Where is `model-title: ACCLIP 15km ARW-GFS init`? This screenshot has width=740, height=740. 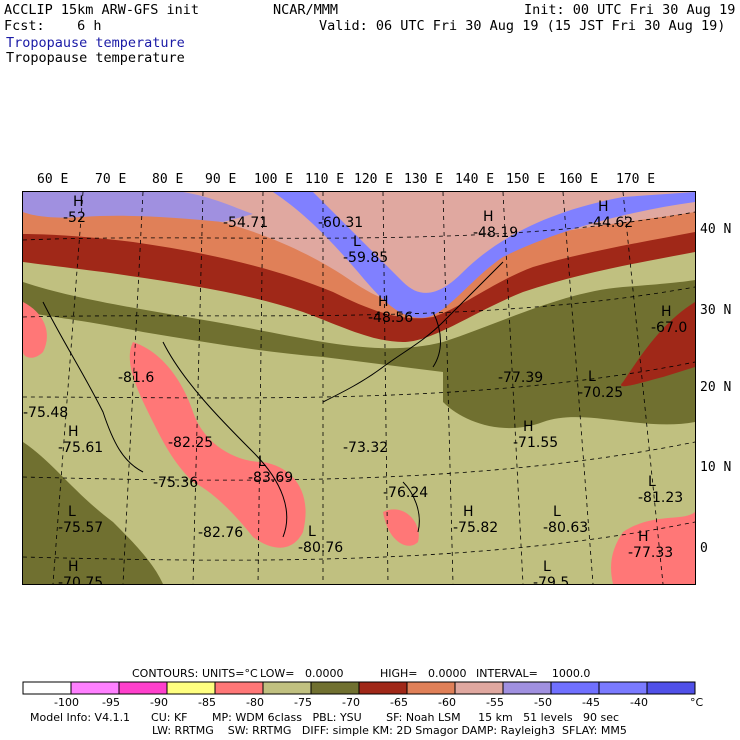 model-title: ACCLIP 15km ARW-GFS init is located at coordinates (102, 10).